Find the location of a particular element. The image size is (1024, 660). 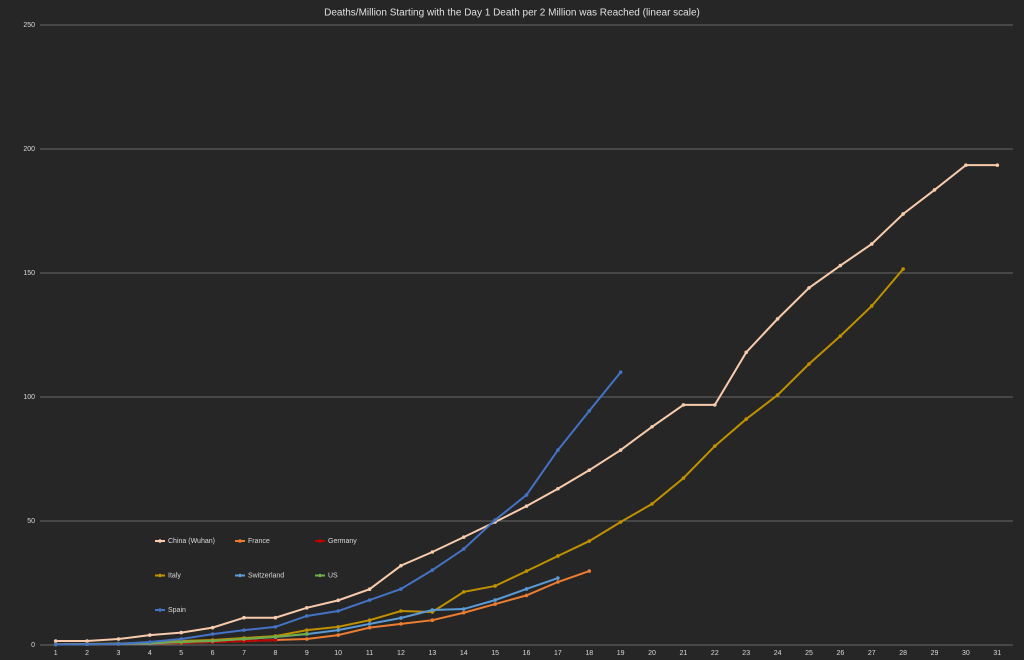

y-tick-label: 200 is located at coordinates (29, 149).